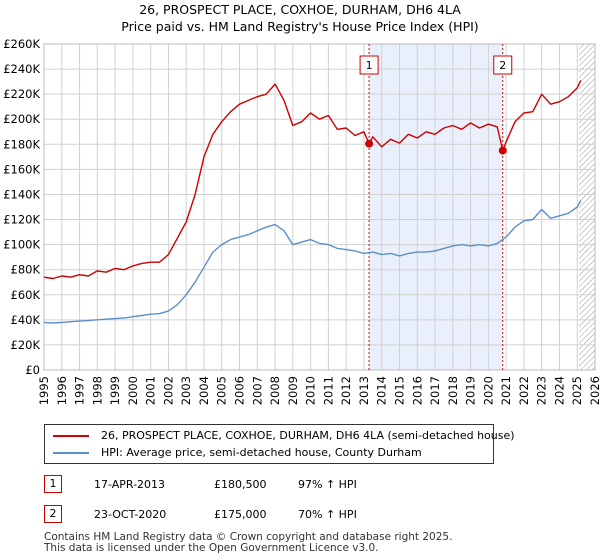 The image size is (600, 560). Describe the element at coordinates (26, 320) in the screenshot. I see `y-tick-label: £40K` at that location.